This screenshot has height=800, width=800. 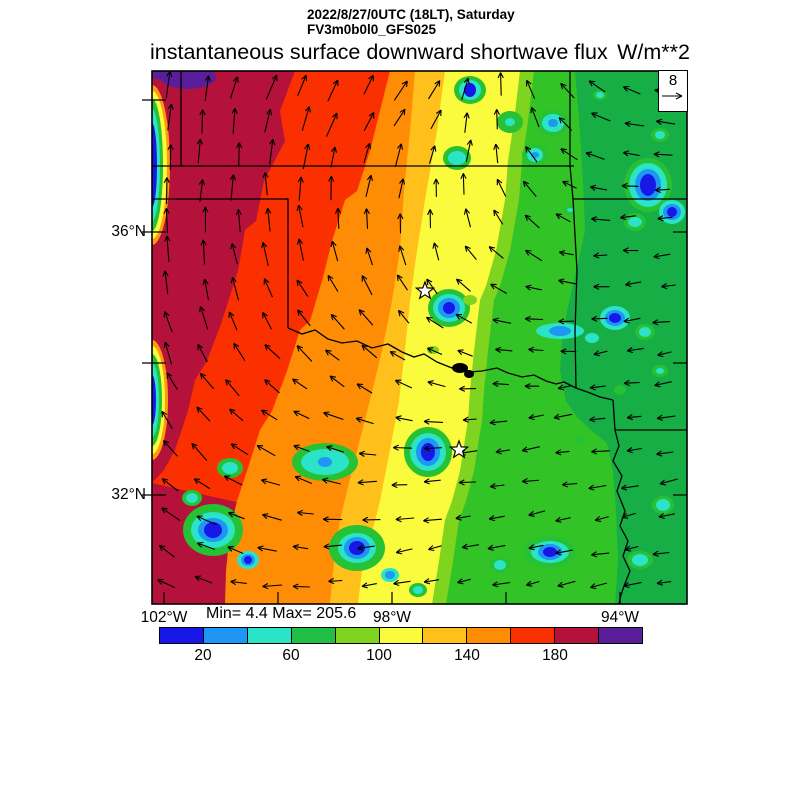 I want to click on lon-axis-label: 94°W, so click(x=620, y=617).